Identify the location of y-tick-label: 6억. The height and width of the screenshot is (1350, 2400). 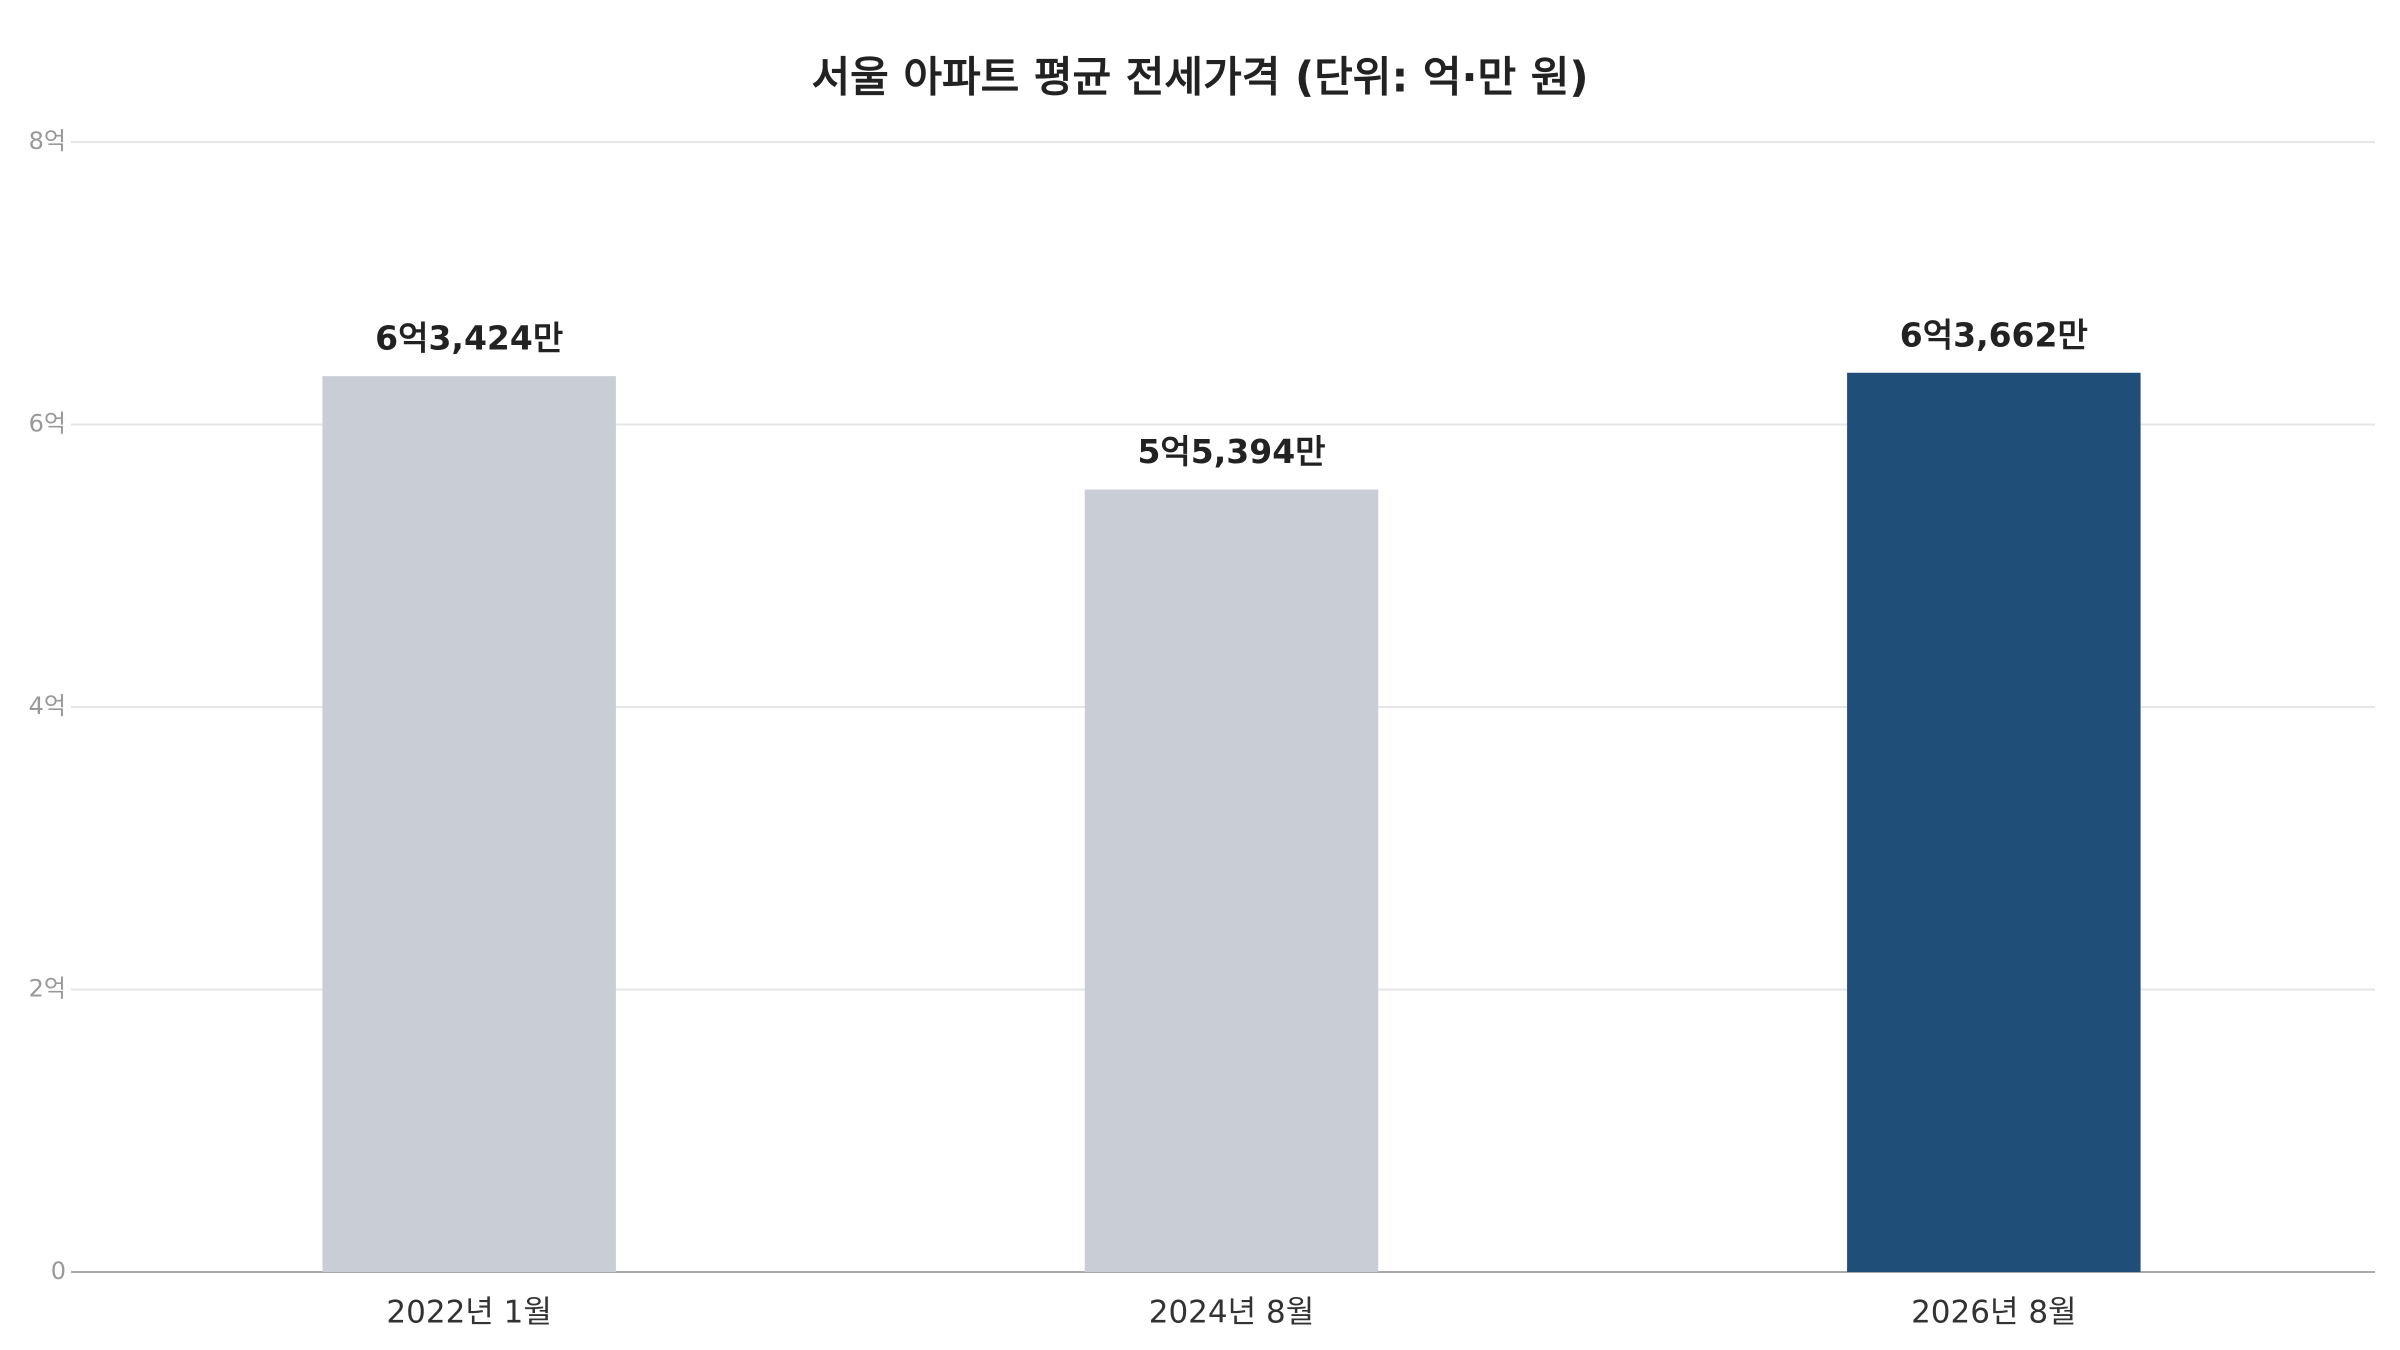
(47, 424).